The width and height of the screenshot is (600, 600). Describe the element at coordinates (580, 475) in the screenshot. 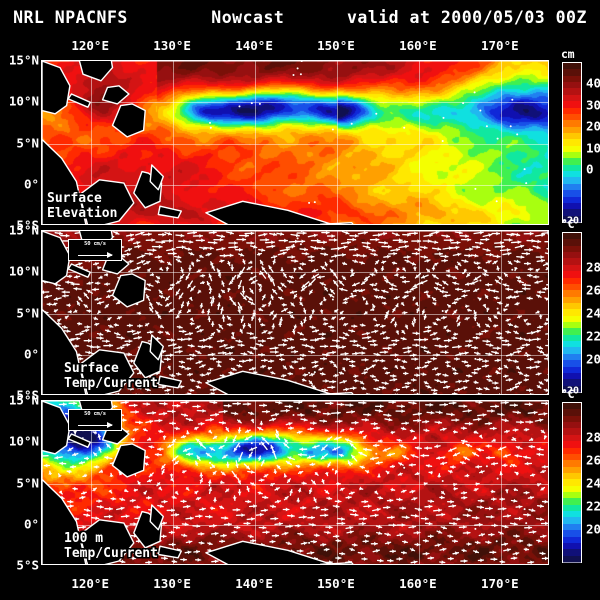

I see `colorbar-100m-temp: °C 28 26 24 22 20` at that location.